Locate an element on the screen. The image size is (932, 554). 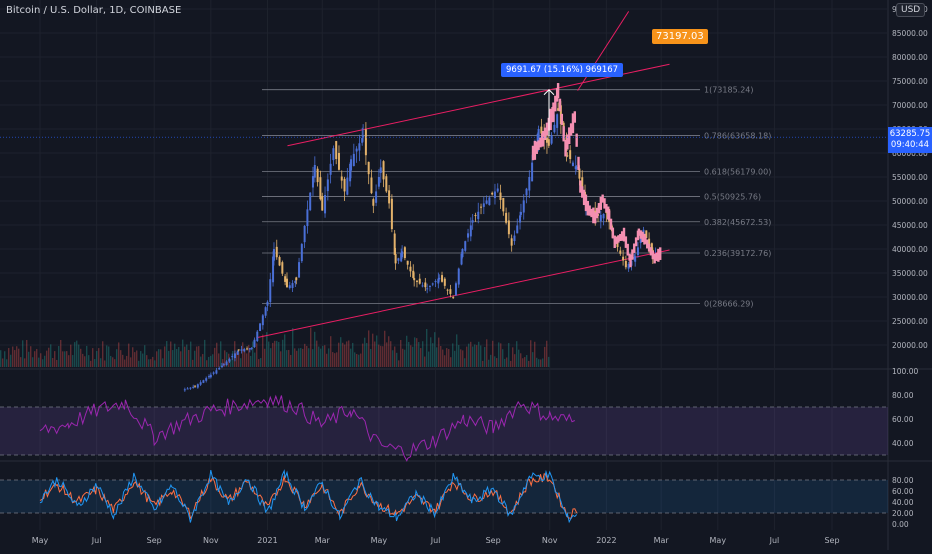
price-tick-label: 35000.00 is located at coordinates (910, 273).